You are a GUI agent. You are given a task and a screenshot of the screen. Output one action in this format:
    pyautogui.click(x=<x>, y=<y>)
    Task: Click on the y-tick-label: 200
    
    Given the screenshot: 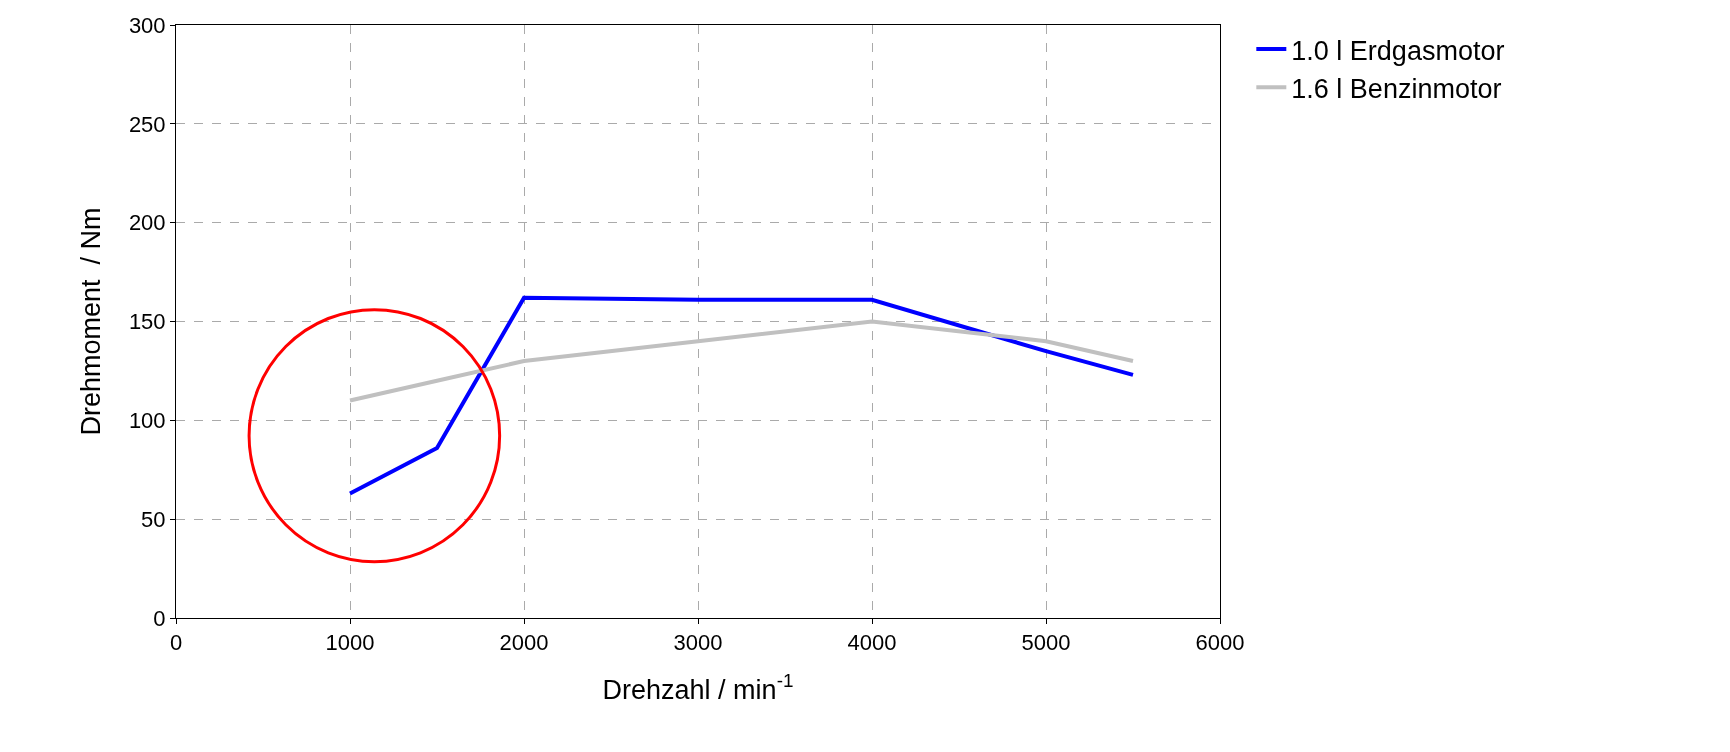 What is the action you would take?
    pyautogui.click(x=147, y=223)
    